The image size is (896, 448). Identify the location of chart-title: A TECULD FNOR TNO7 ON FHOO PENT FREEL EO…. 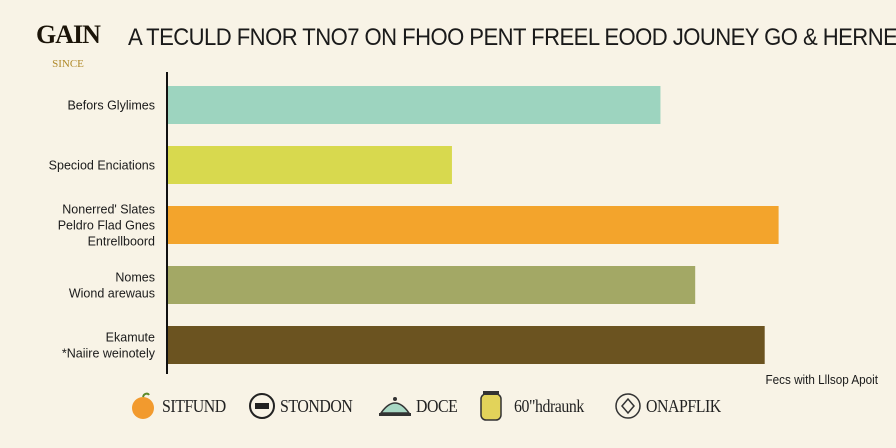
(512, 37).